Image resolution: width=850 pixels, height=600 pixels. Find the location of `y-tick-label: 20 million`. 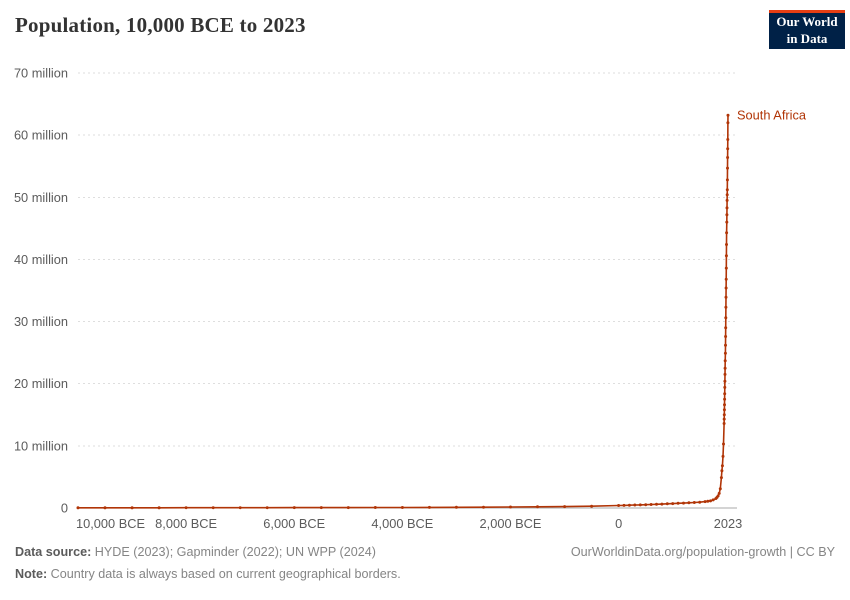

y-tick-label: 20 million is located at coordinates (41, 383).